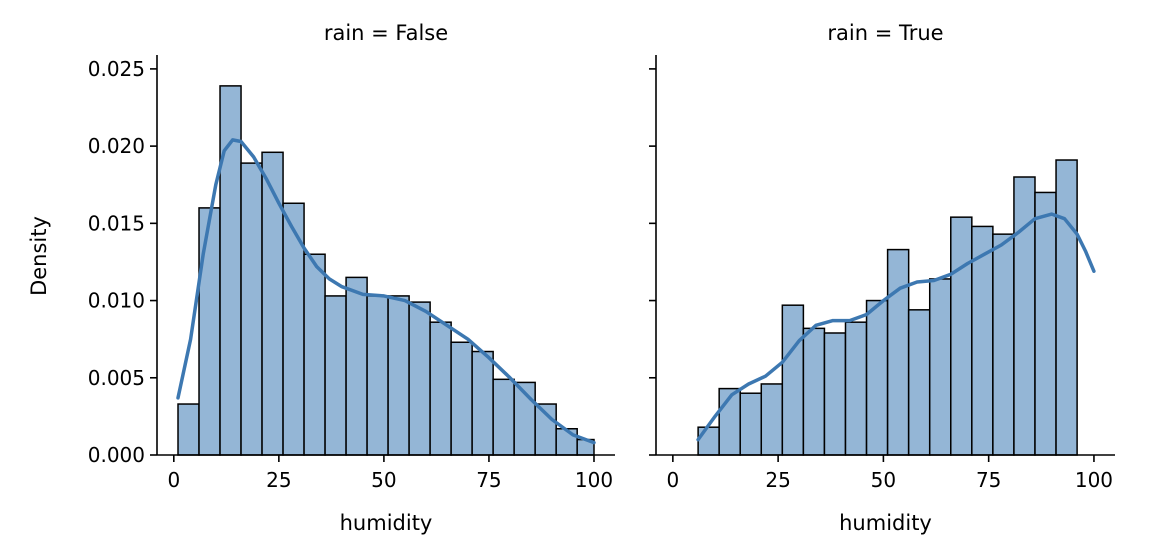 The width and height of the screenshot is (1162, 554). I want to click on y-axis-label: Density, so click(39, 256).